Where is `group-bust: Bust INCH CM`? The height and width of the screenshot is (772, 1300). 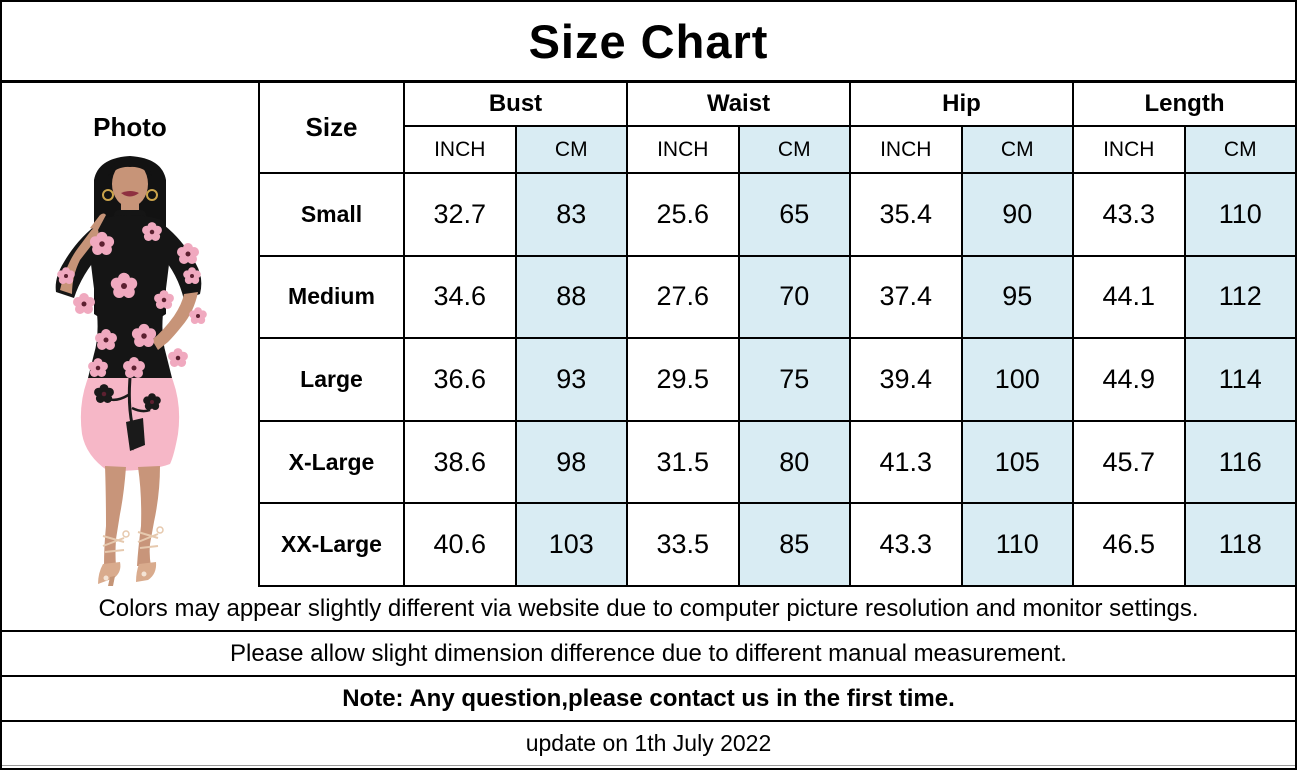 group-bust: Bust INCH CM is located at coordinates (516, 127).